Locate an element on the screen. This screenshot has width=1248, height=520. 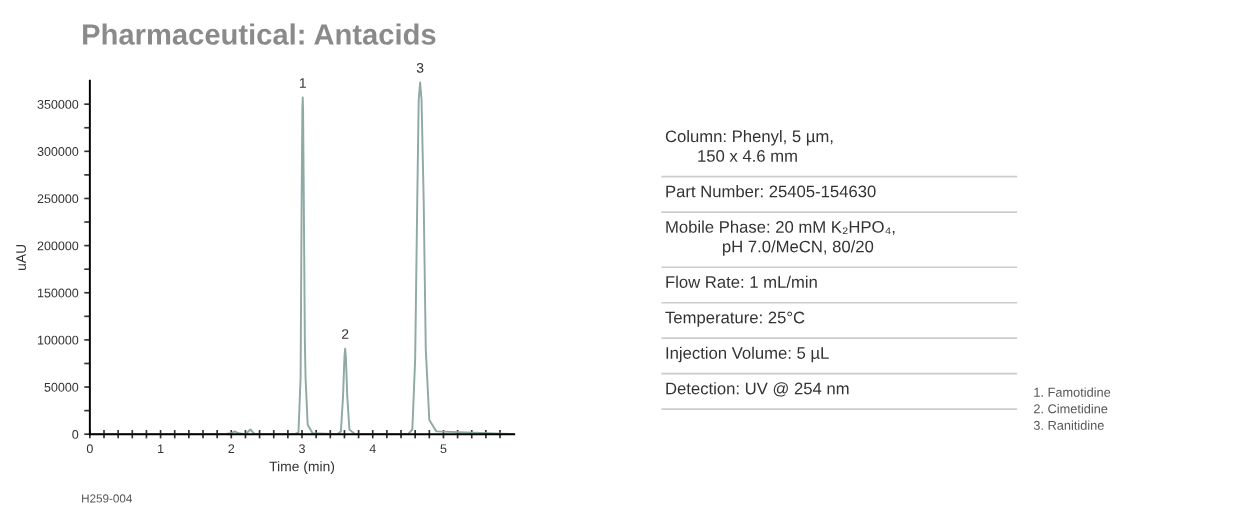
text: Mobile Phase: 20 mM K₂HPO₄, pH 7.0/MeCN, 80/20 is located at coordinates (780, 238).